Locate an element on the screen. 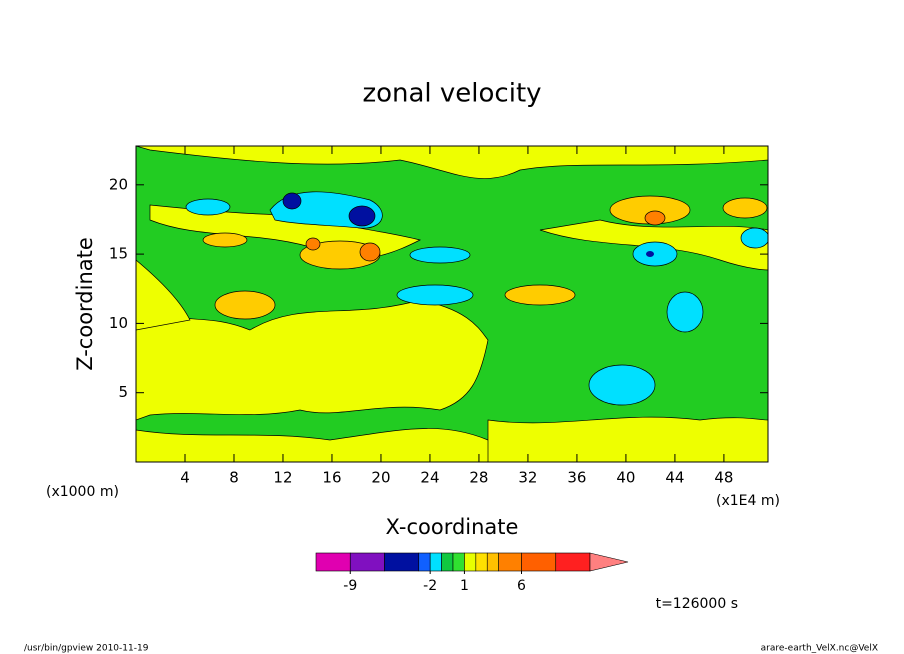 The height and width of the screenshot is (654, 904). colorbar-tick-label: 6 is located at coordinates (521, 586).